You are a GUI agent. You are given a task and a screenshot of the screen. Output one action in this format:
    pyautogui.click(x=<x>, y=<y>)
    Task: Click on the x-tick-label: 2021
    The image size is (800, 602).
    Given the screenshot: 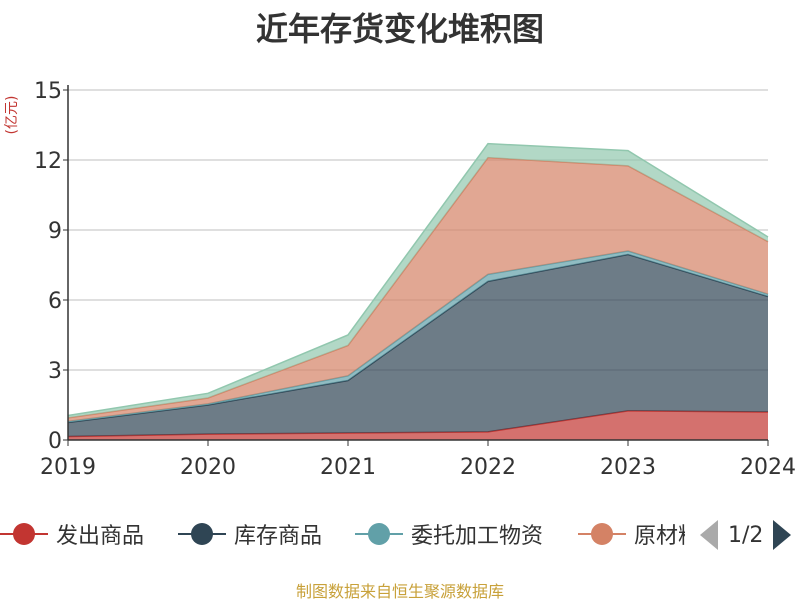 What is the action you would take?
    pyautogui.click(x=348, y=467)
    